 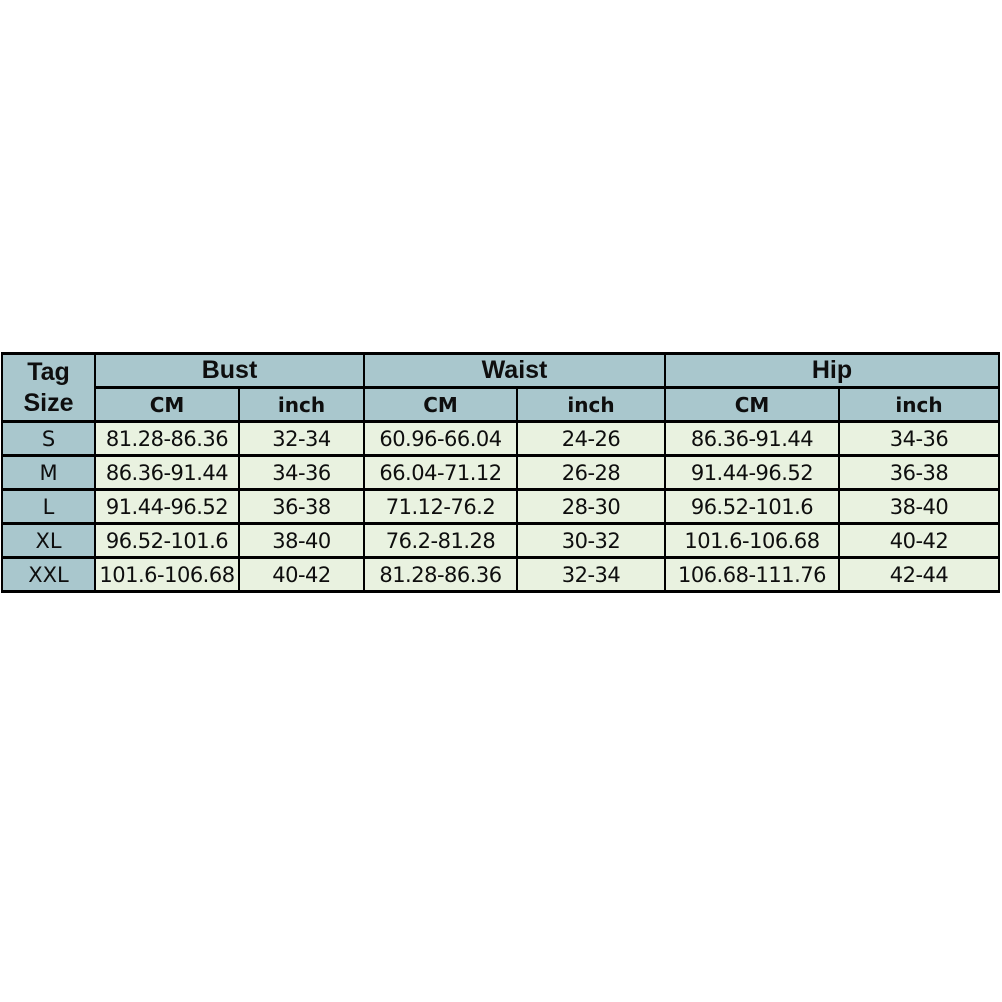 What do you see at coordinates (440, 472) in the screenshot?
I see `table-cell: 66.04-71.12` at bounding box center [440, 472].